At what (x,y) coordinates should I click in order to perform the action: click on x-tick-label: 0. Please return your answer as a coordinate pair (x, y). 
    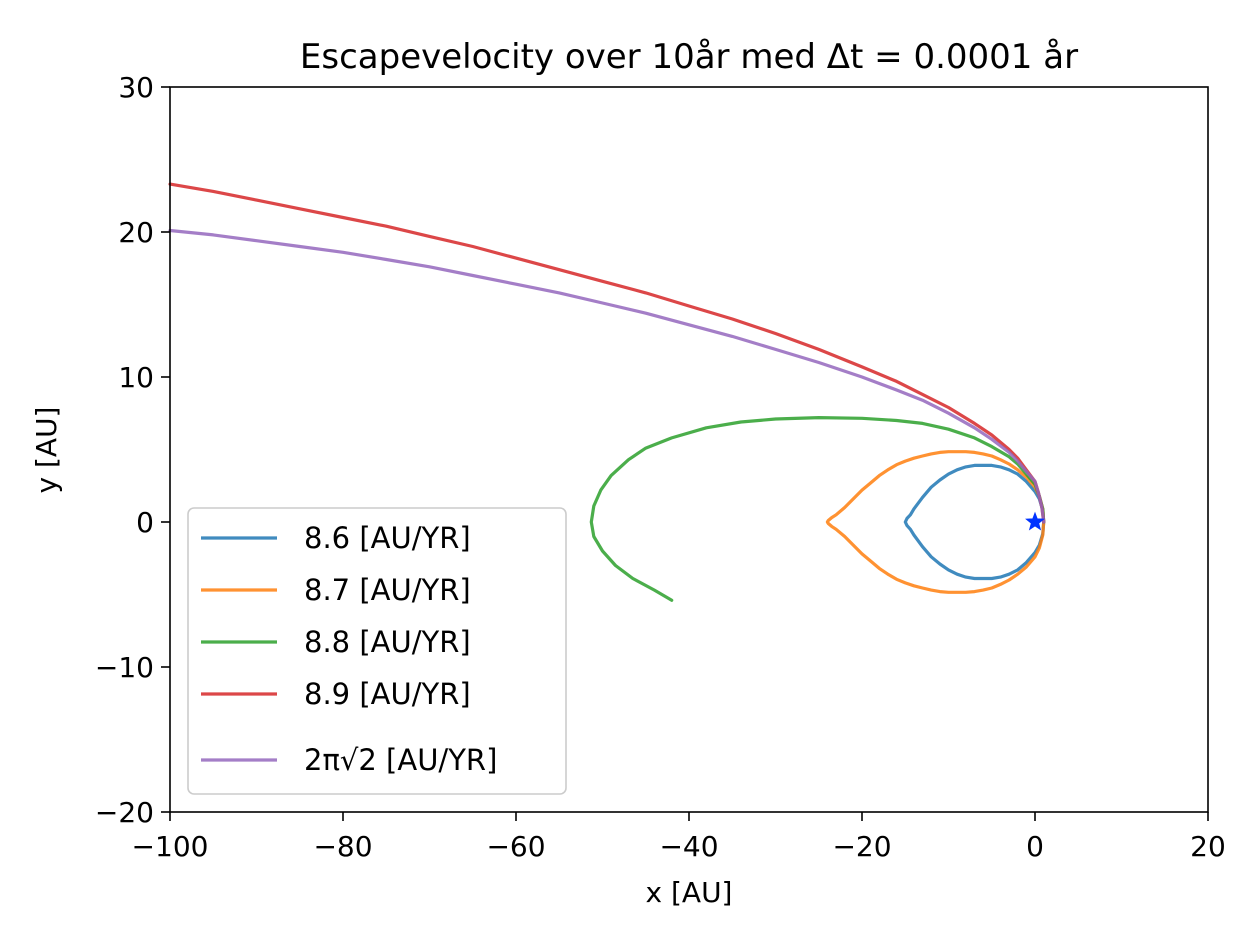
    Looking at the image, I should click on (1035, 846).